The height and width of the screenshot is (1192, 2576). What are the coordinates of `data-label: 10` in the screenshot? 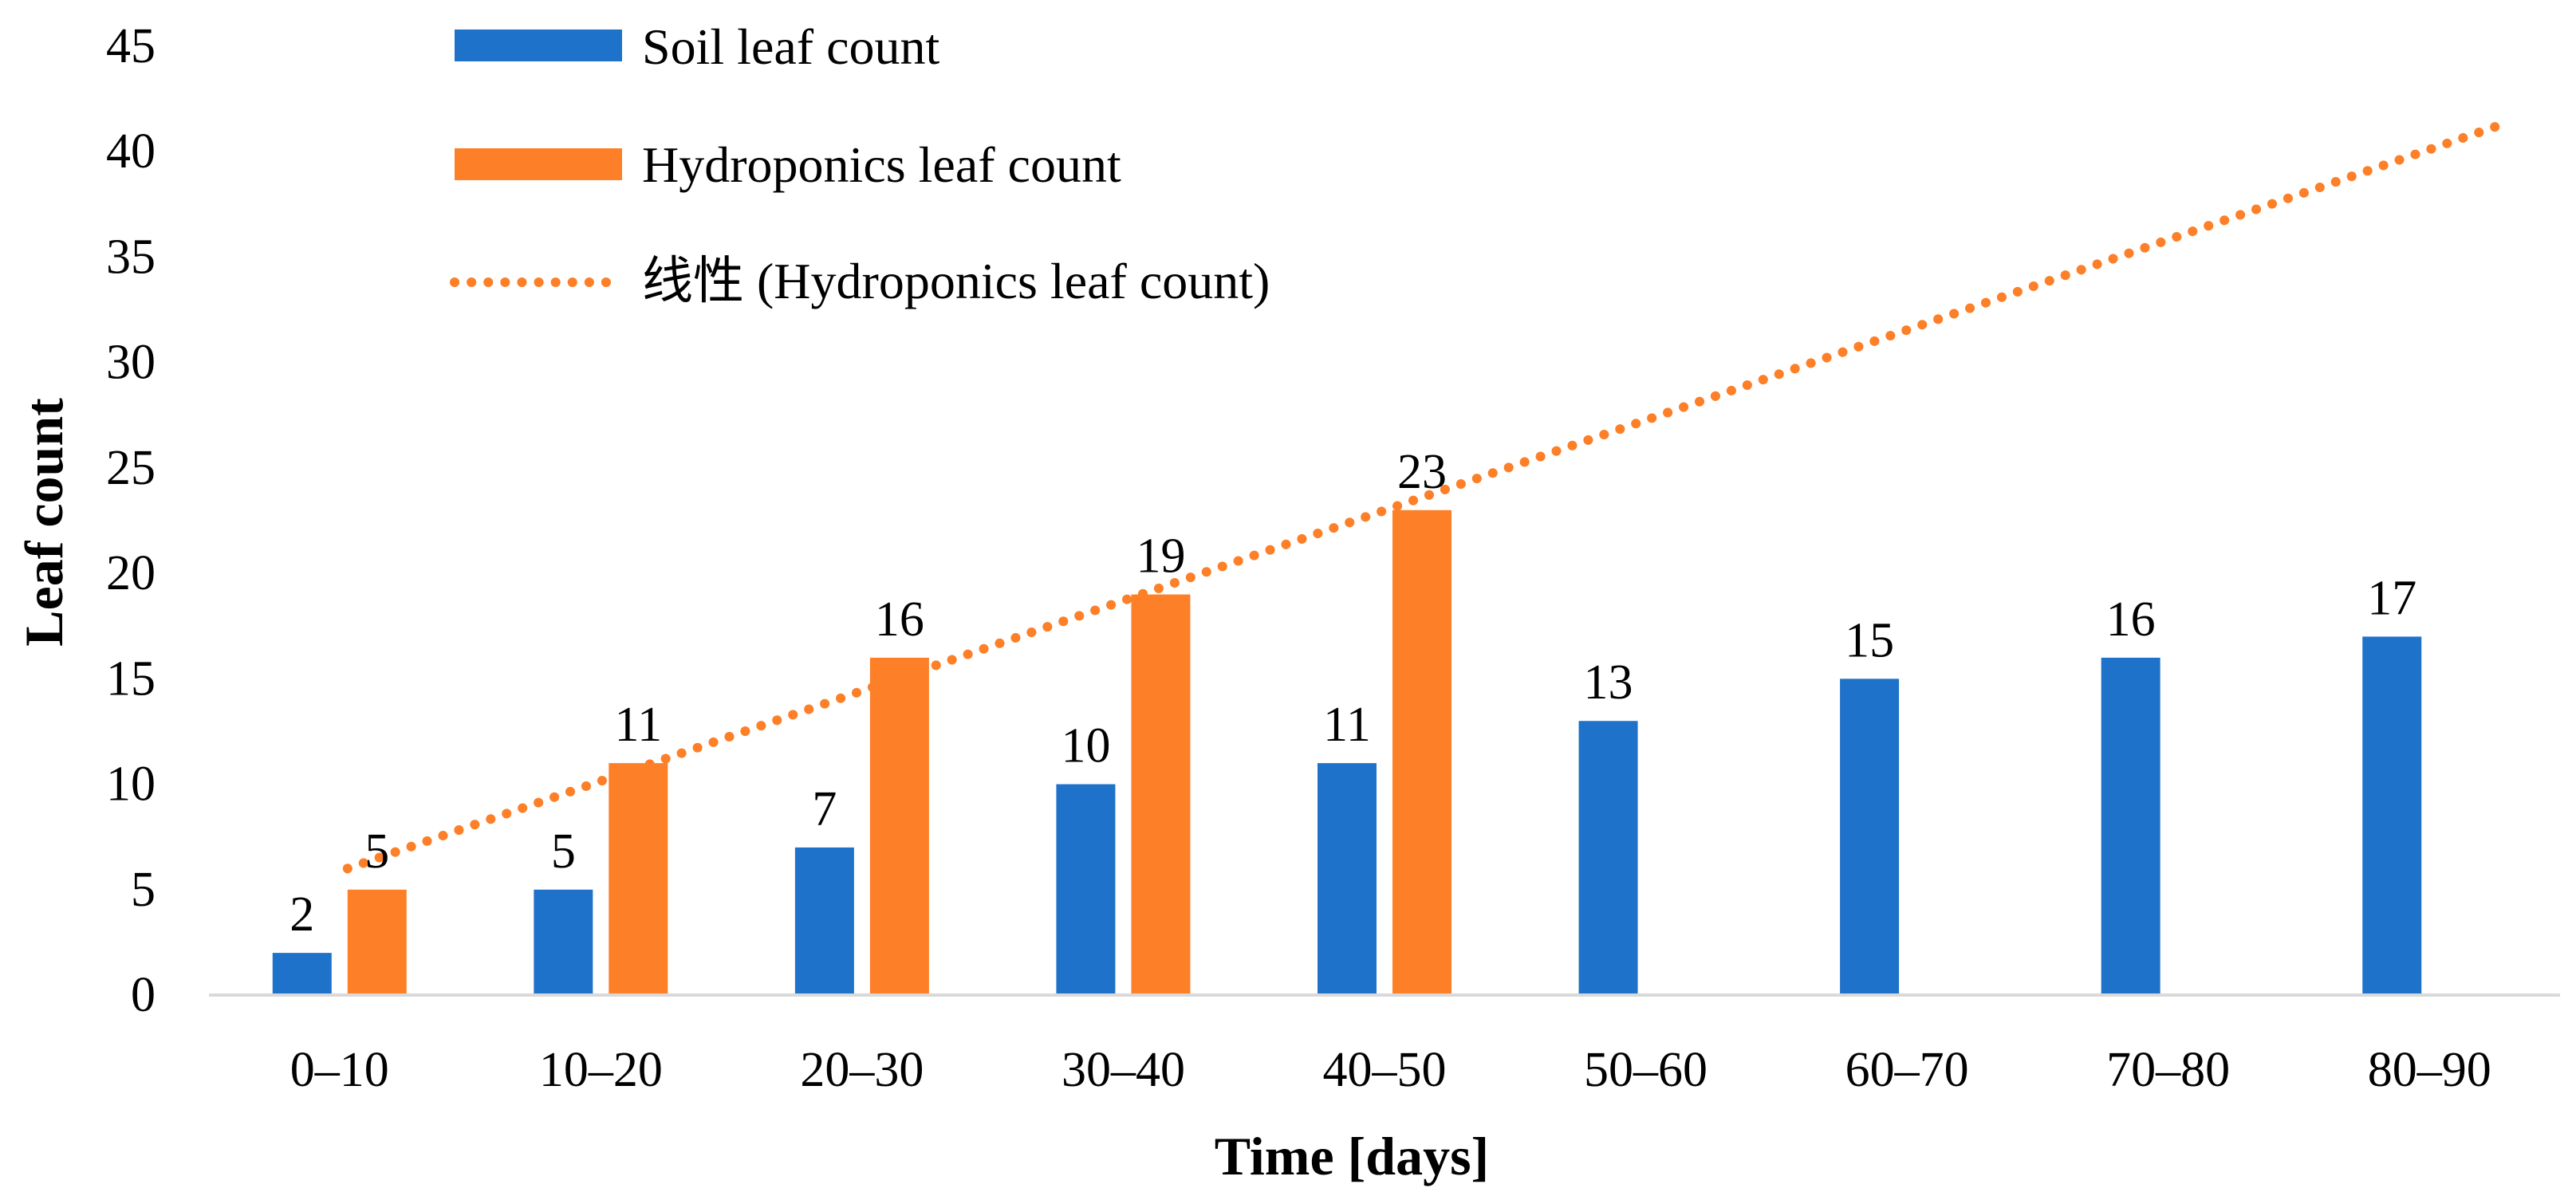 It's located at (1085, 746).